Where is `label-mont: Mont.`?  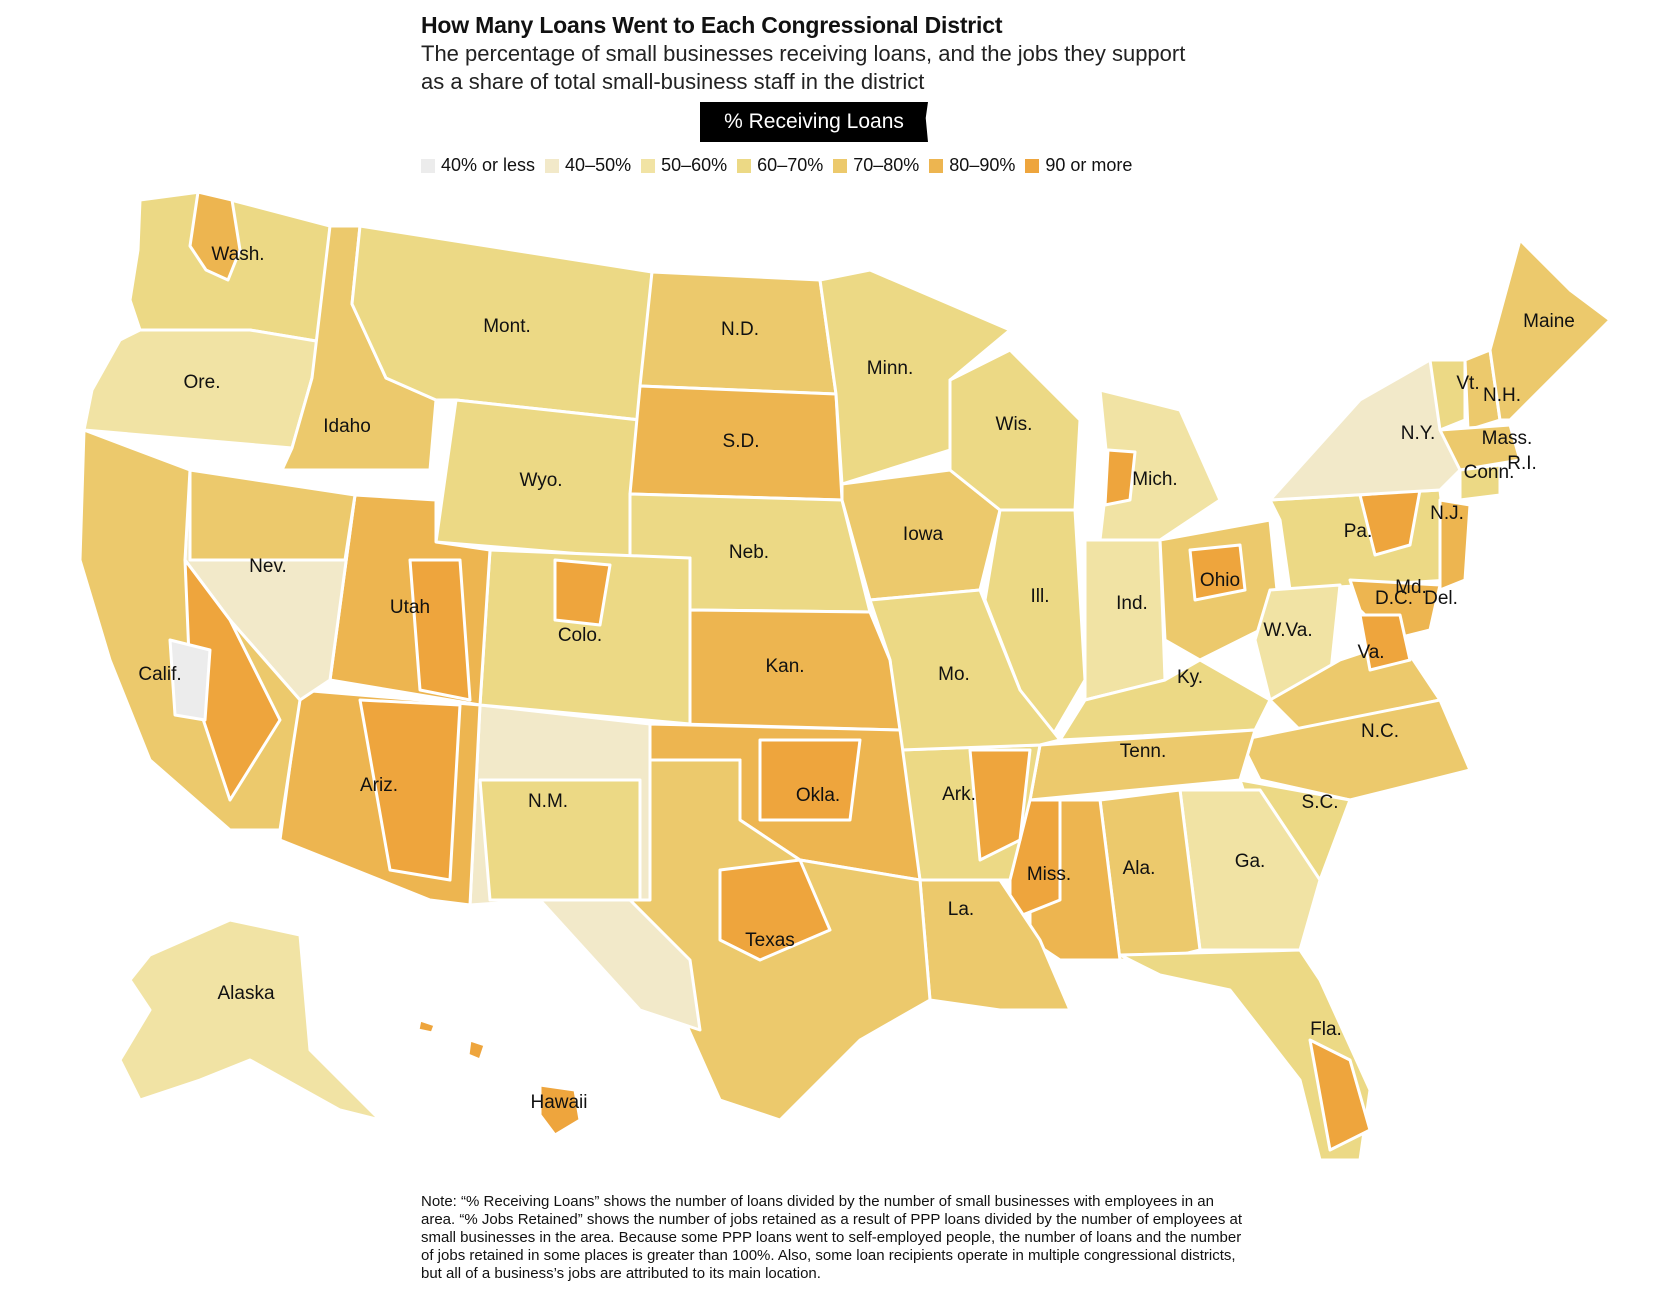 label-mont: Mont. is located at coordinates (507, 326).